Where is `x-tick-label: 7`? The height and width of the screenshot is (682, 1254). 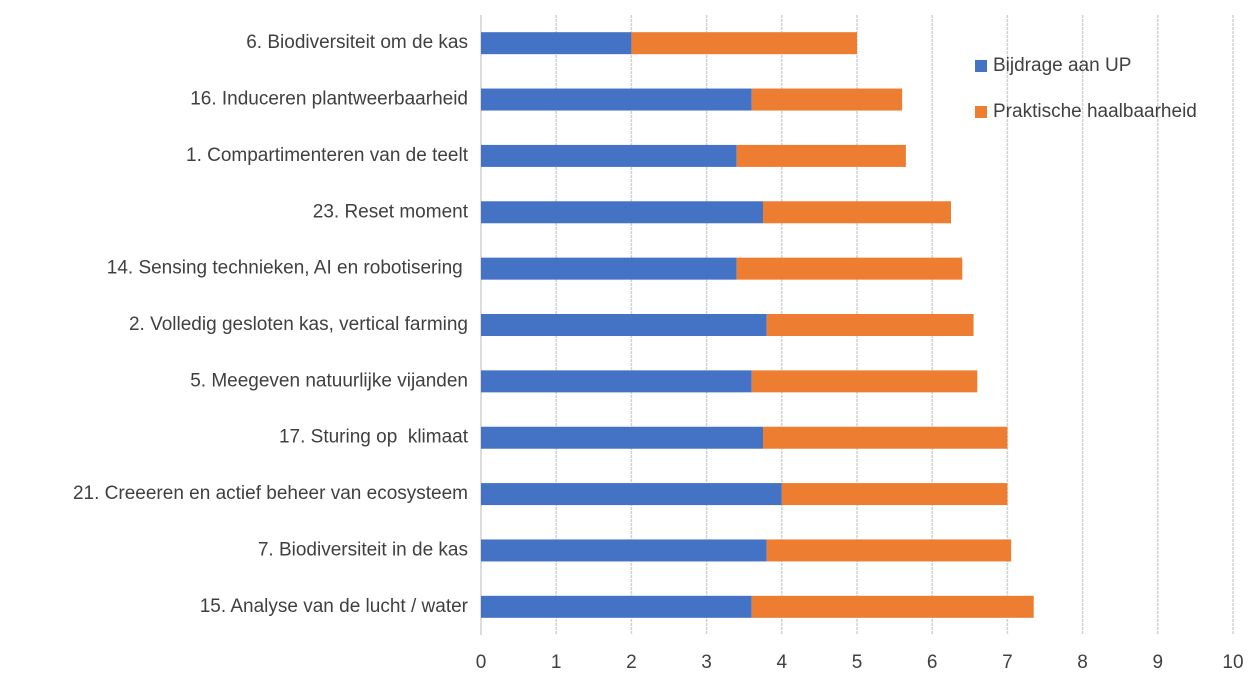
x-tick-label: 7 is located at coordinates (1007, 662).